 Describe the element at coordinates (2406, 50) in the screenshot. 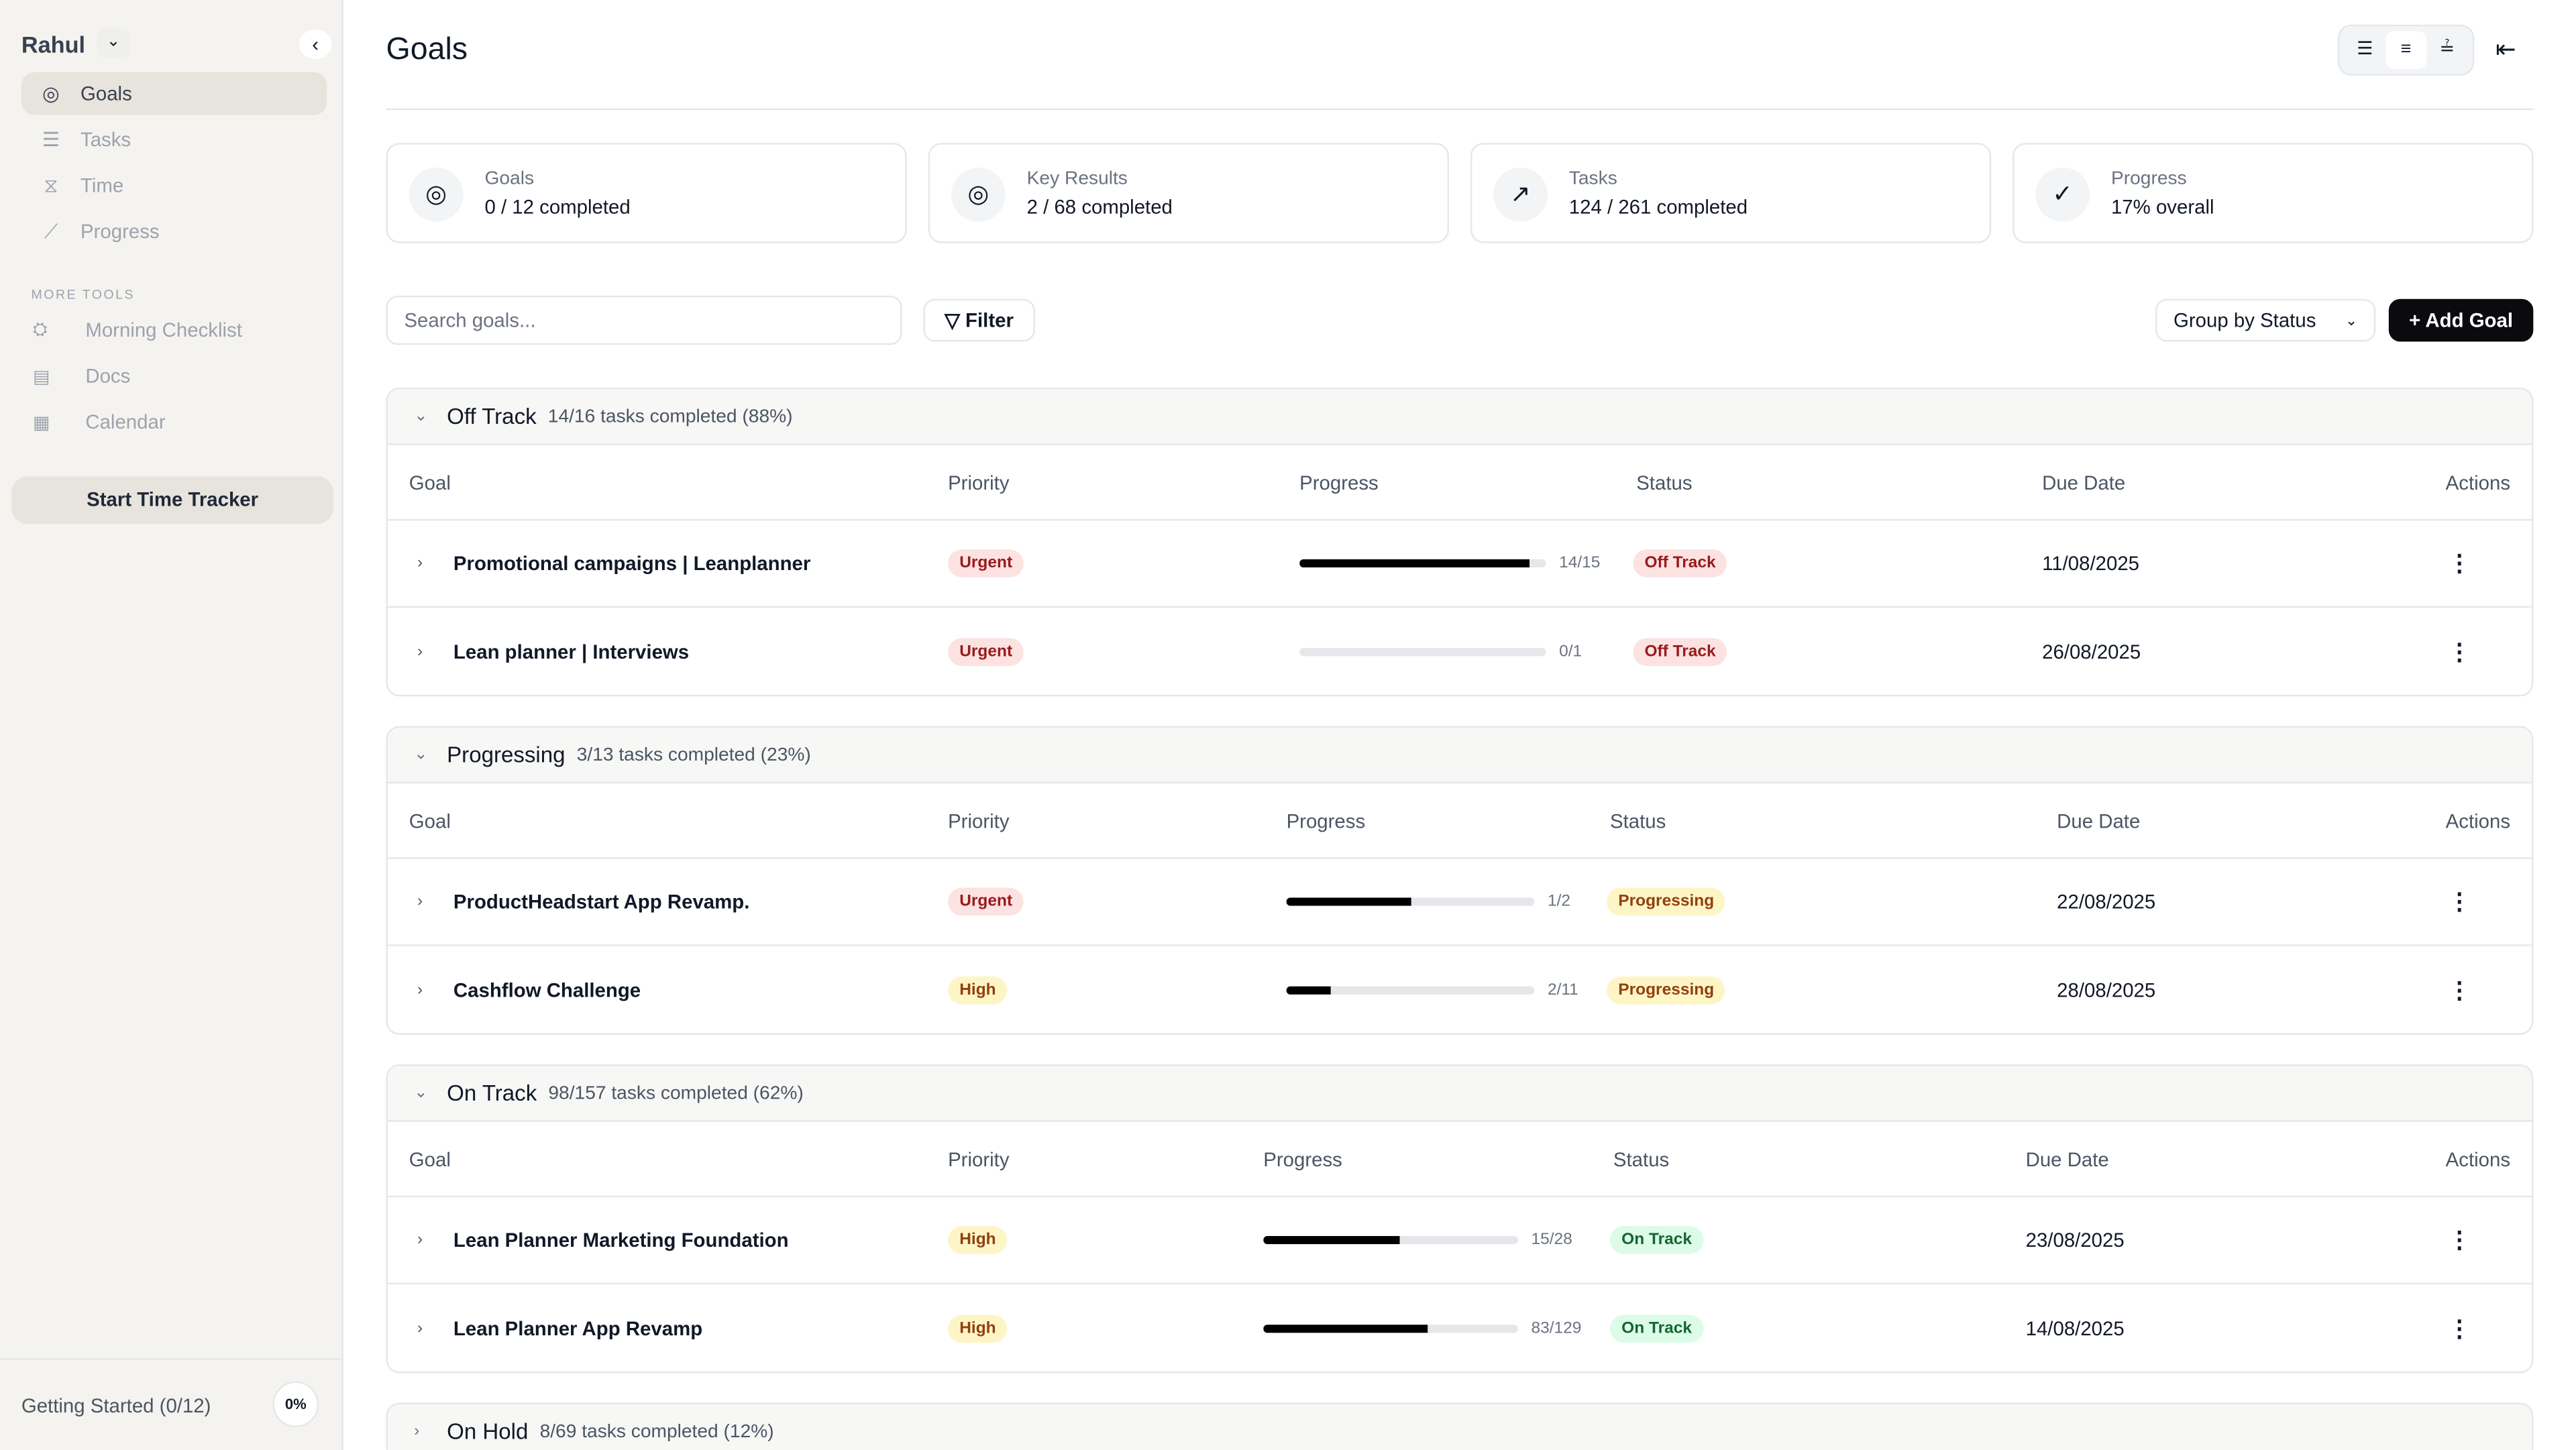

I see `tree-view-icon: ≡` at that location.